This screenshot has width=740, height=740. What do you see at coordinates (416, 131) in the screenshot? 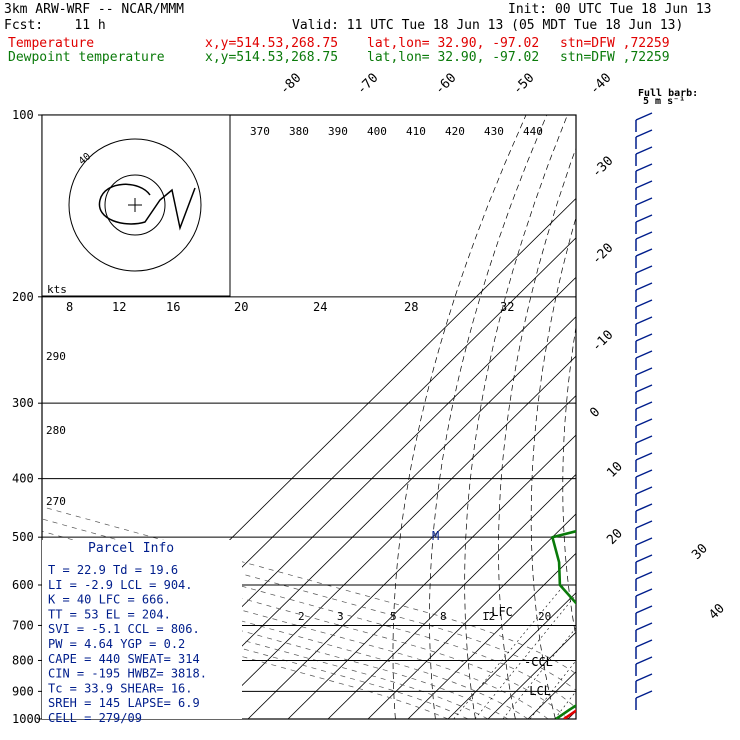
I see `theta-label: 410` at bounding box center [416, 131].